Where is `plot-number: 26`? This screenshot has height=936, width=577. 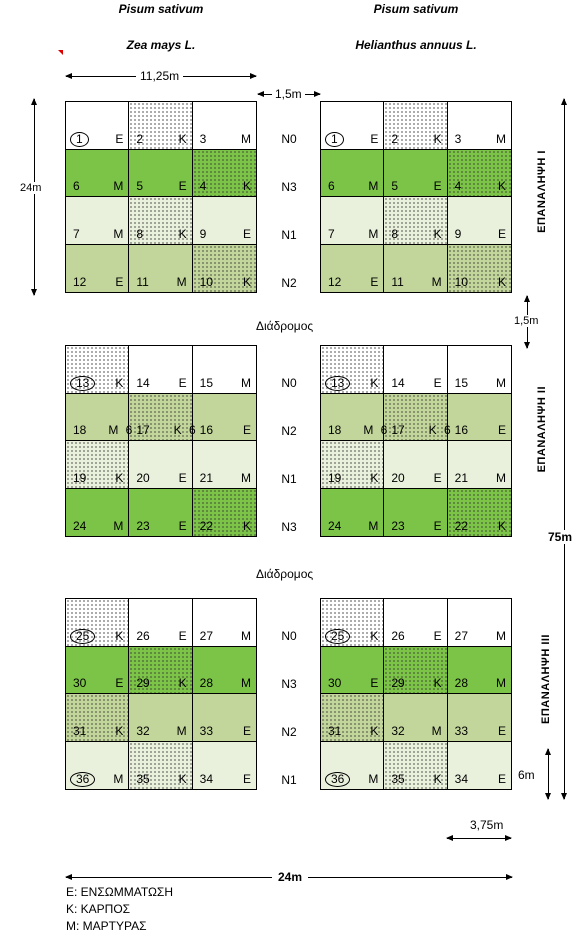 plot-number: 26 is located at coordinates (398, 635).